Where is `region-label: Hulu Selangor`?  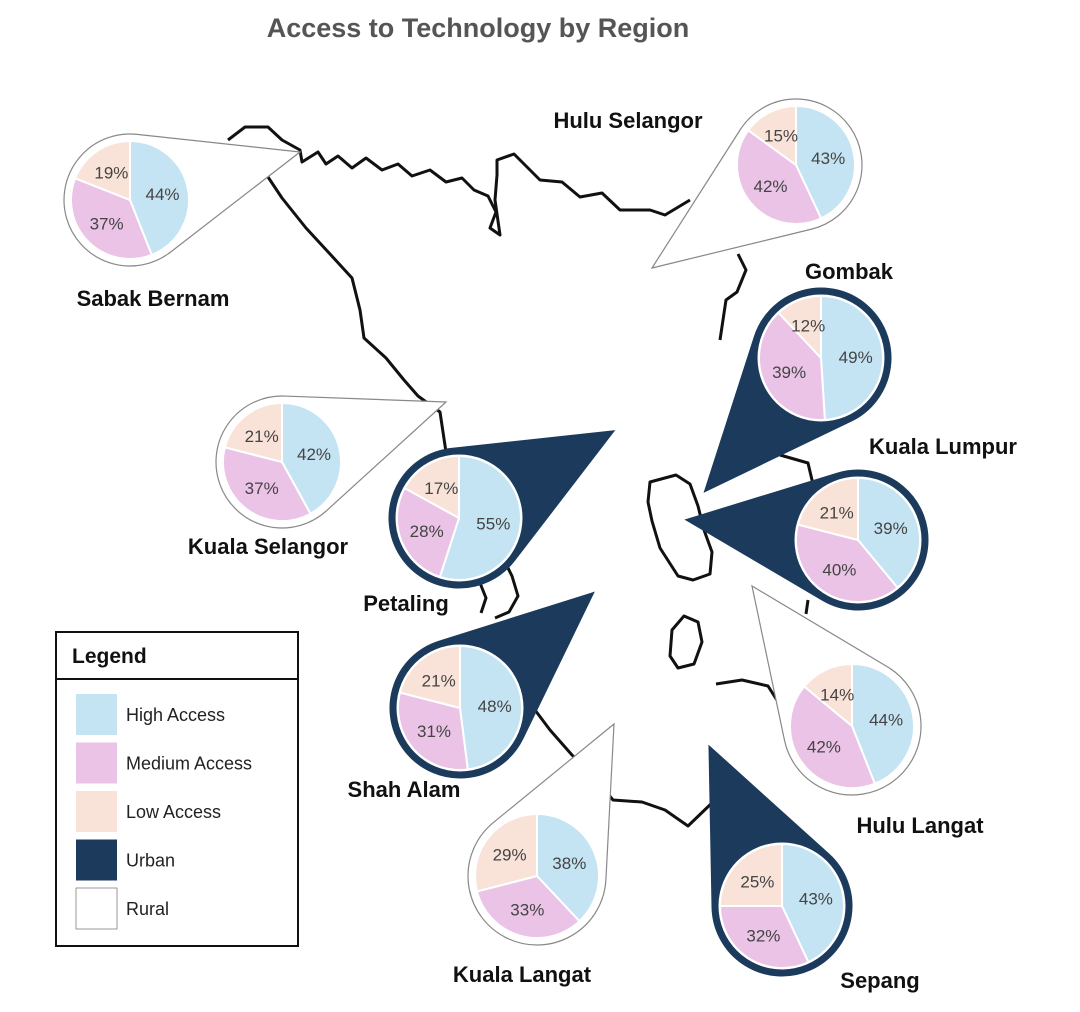 region-label: Hulu Selangor is located at coordinates (628, 120).